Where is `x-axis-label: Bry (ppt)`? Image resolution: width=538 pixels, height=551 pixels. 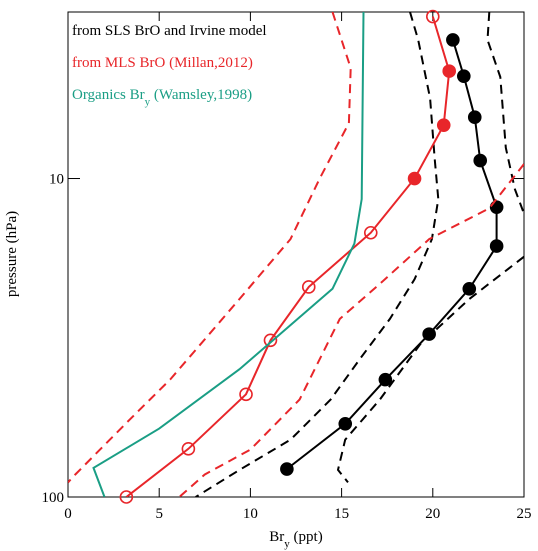
x-axis-label: Bry (ppt) is located at coordinates (295, 539).